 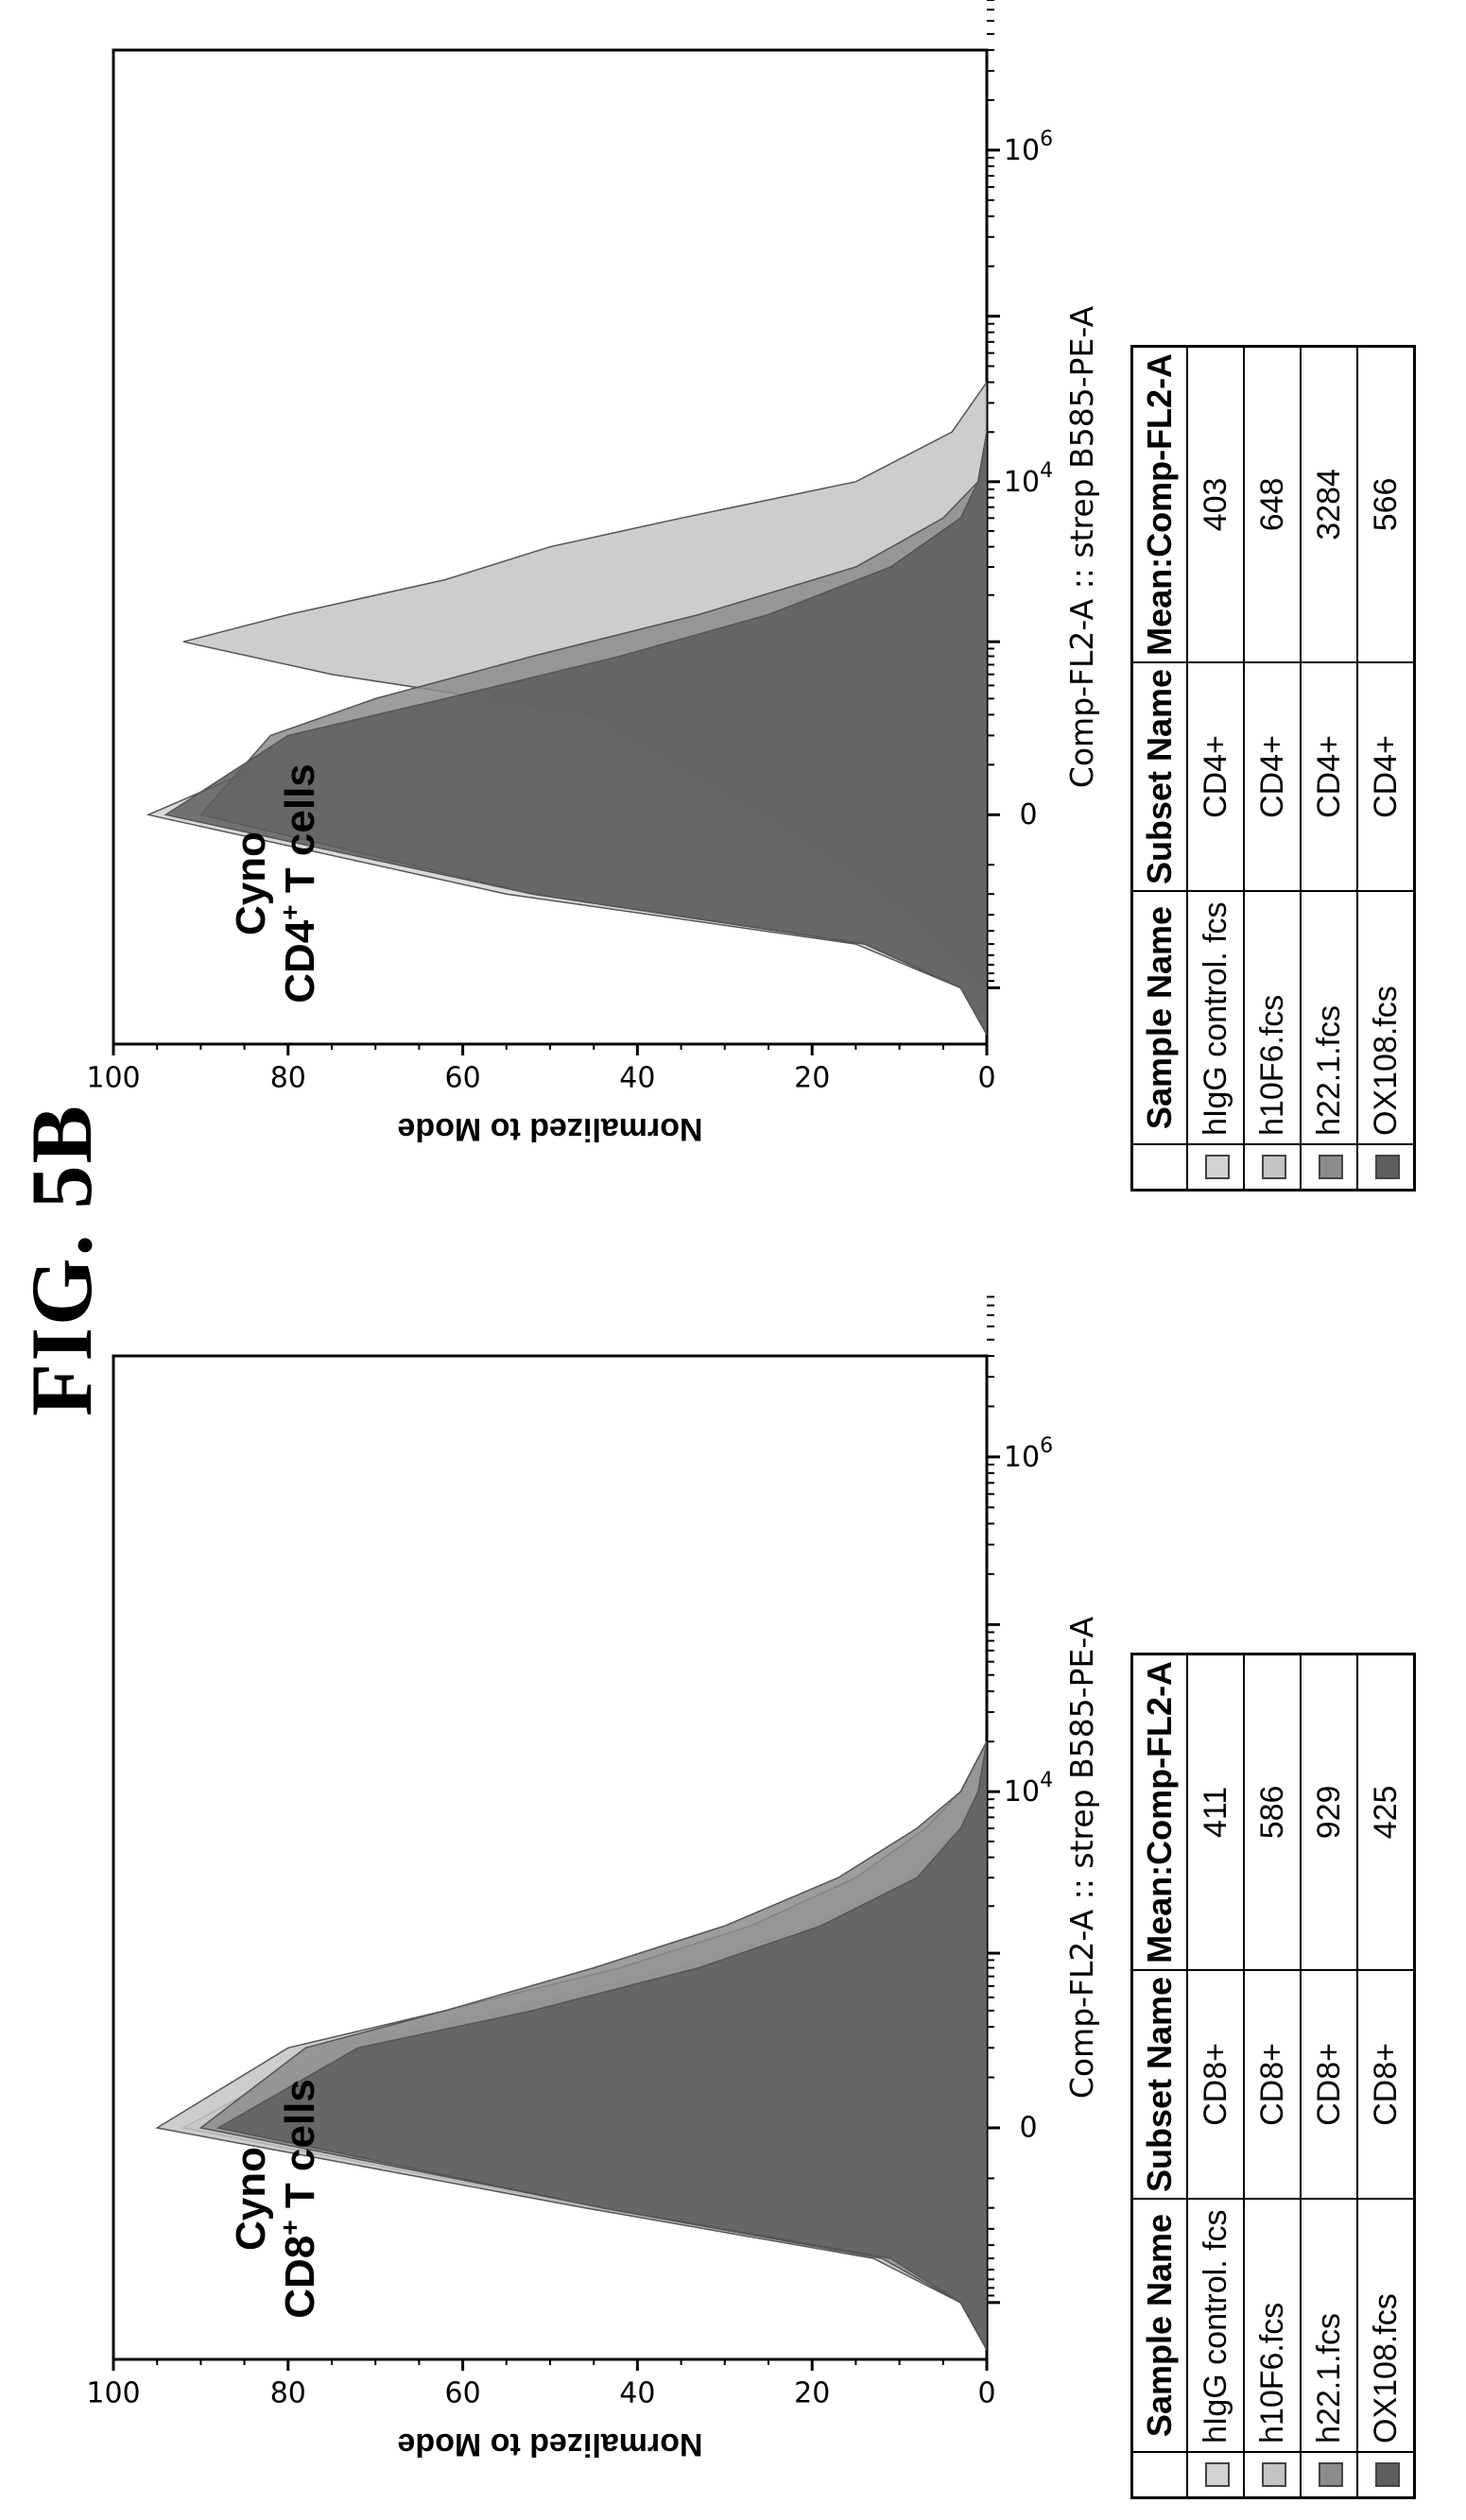 I want to click on mean-cell: 3284, so click(x=1329, y=504).